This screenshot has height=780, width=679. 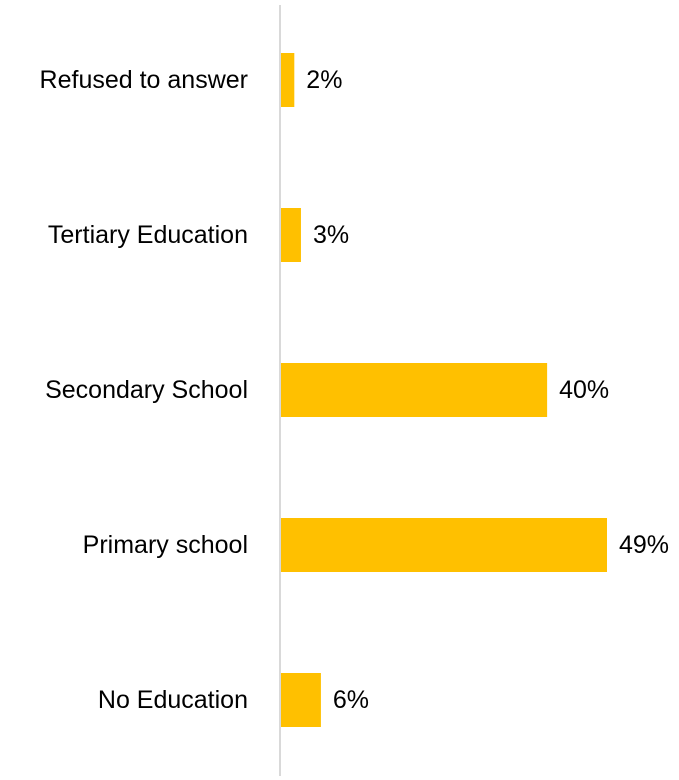 I want to click on category-label-3: Primary school, so click(x=165, y=545).